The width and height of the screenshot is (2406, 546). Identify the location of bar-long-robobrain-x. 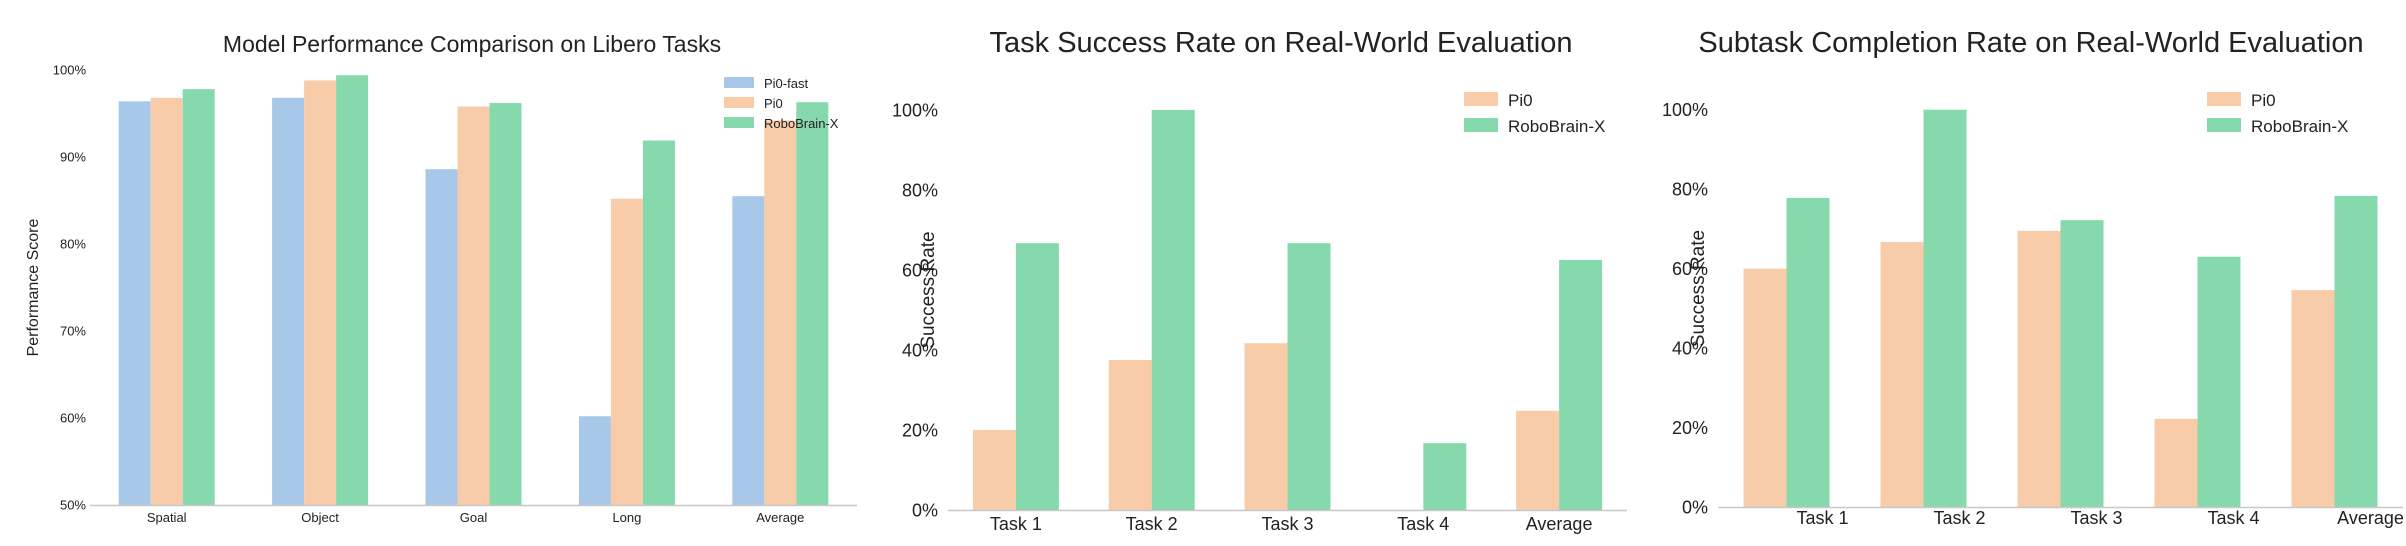
(658, 322).